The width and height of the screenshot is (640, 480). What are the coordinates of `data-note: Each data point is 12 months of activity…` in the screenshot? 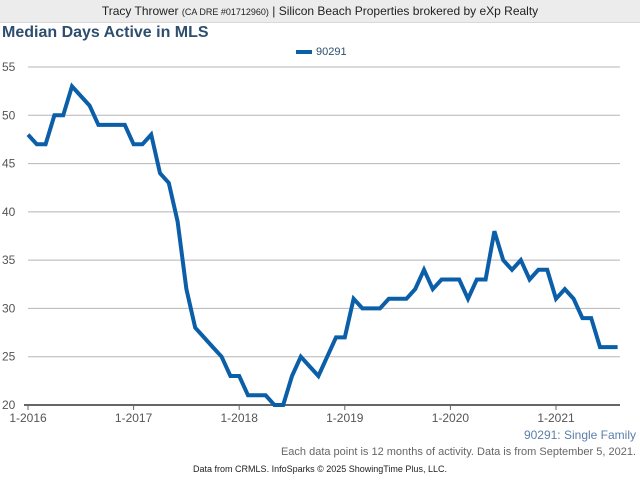 It's located at (458, 452).